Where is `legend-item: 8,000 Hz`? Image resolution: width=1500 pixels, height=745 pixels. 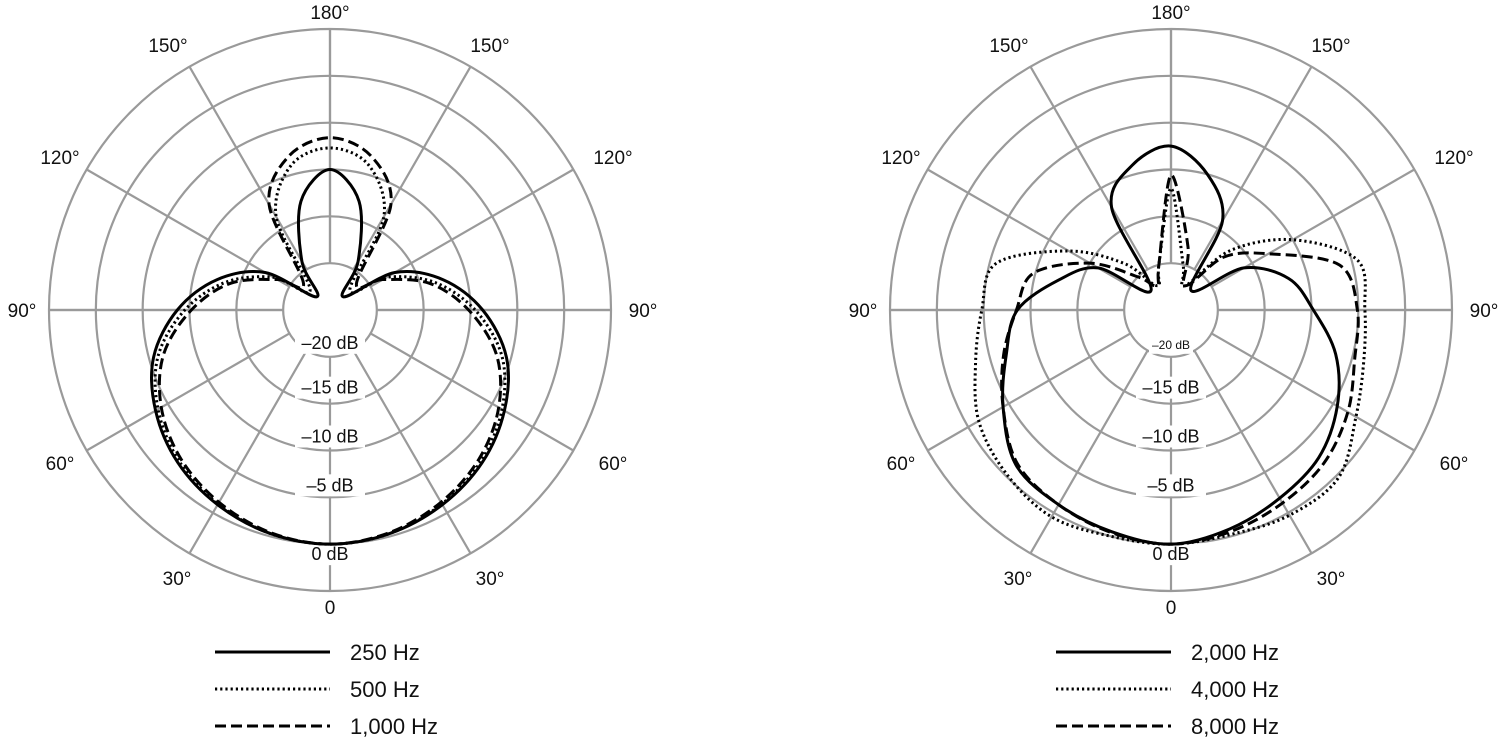 legend-item: 8,000 Hz is located at coordinates (1167, 726).